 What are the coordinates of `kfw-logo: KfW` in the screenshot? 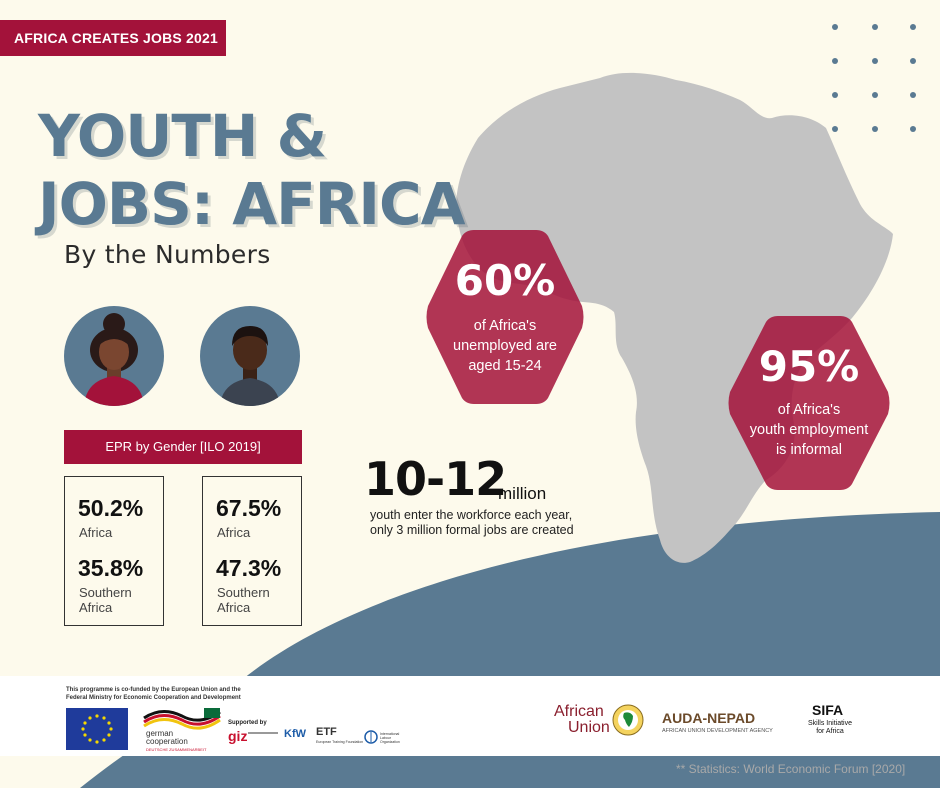 It's located at (295, 734).